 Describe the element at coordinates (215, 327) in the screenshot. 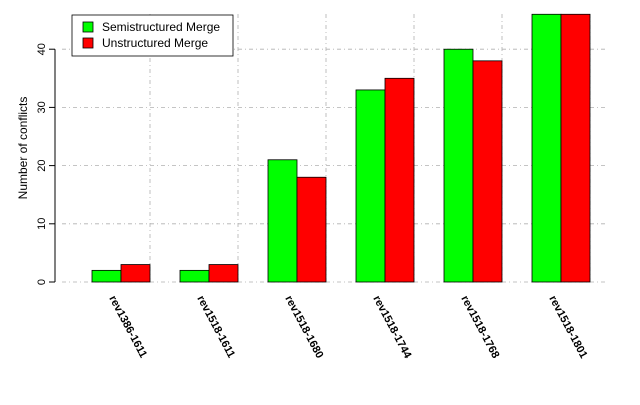

I see `x-tick-label: rev1518-1611` at that location.